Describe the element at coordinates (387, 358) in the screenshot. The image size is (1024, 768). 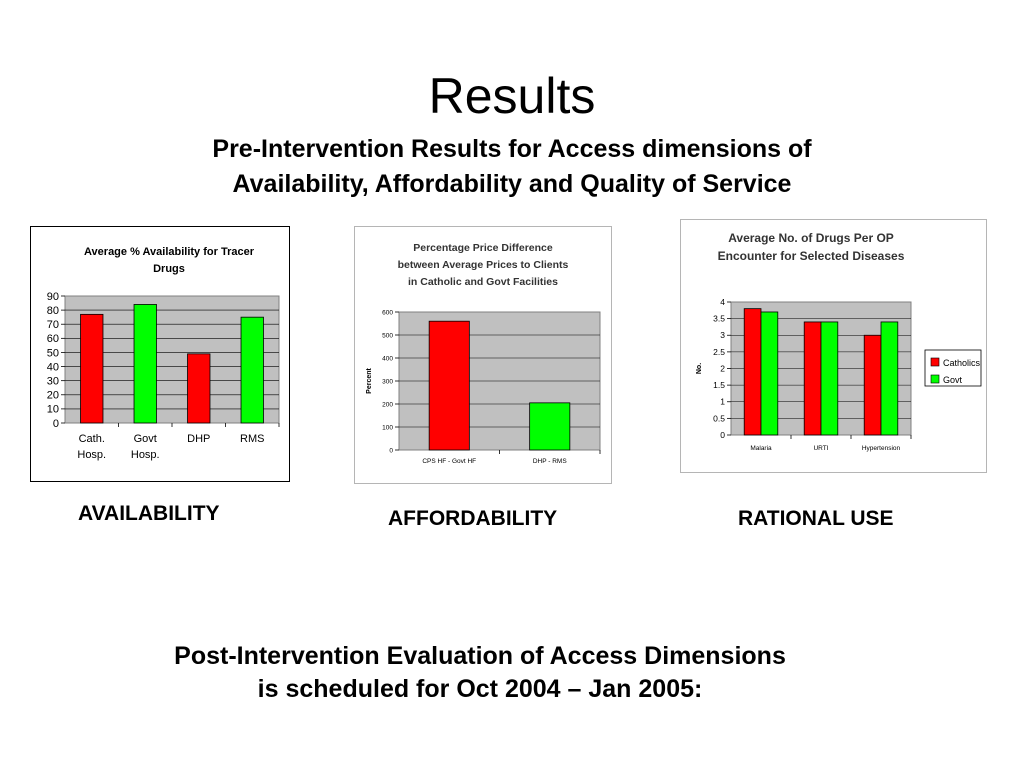
I see `y-tick-label: 400` at that location.